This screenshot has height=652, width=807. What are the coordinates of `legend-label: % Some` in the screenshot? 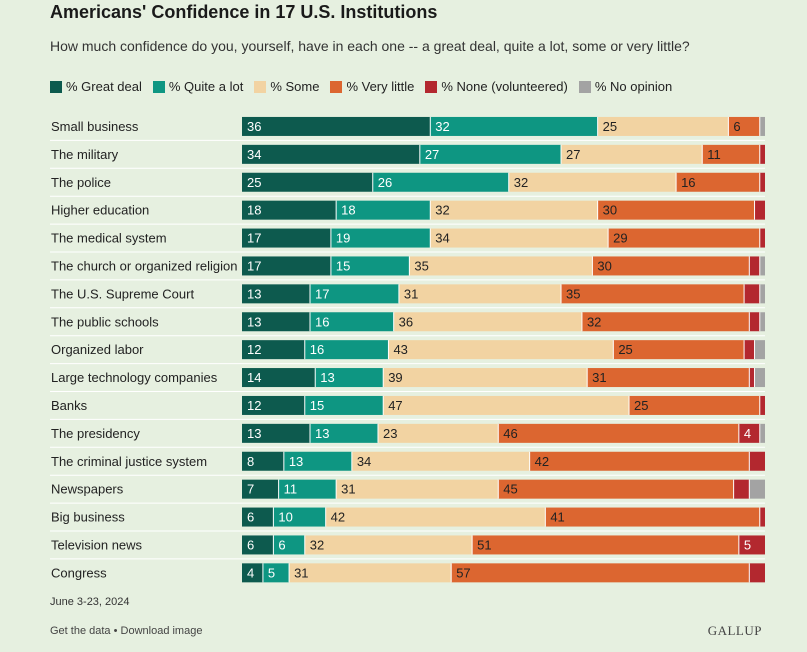 It's located at (295, 86).